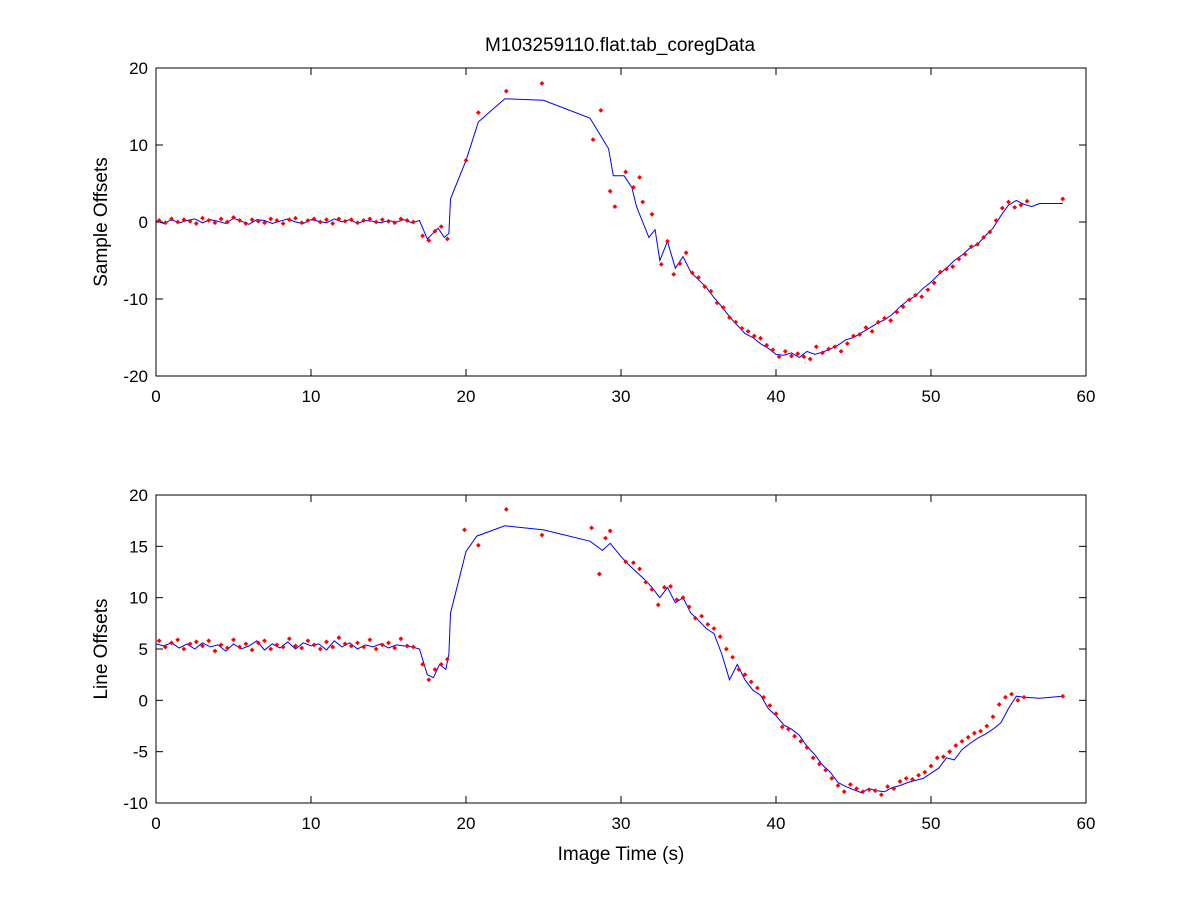 The width and height of the screenshot is (1200, 905). Describe the element at coordinates (140, 752) in the screenshot. I see `y-tick-label: -5` at that location.